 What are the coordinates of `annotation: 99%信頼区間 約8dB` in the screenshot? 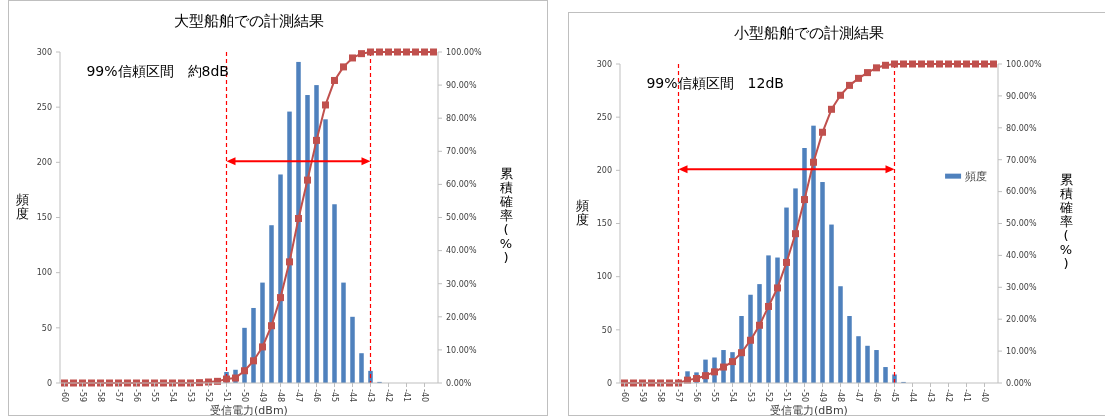 It's located at (157, 71).